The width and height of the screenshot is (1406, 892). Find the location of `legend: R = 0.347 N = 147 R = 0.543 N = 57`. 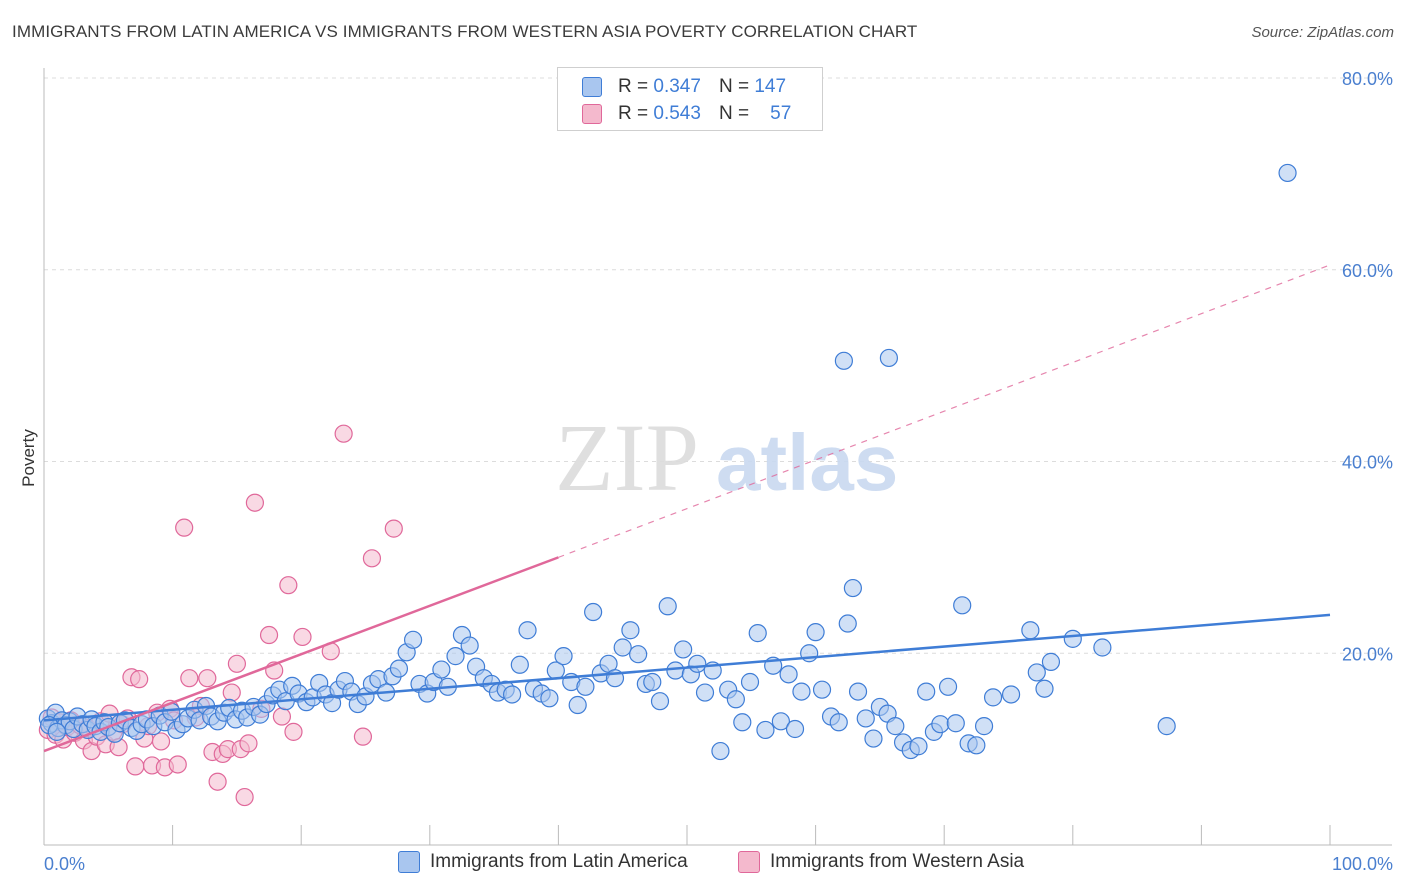

legend: R = 0.347 N = 147 R = 0.543 N = 57 is located at coordinates (690, 99).